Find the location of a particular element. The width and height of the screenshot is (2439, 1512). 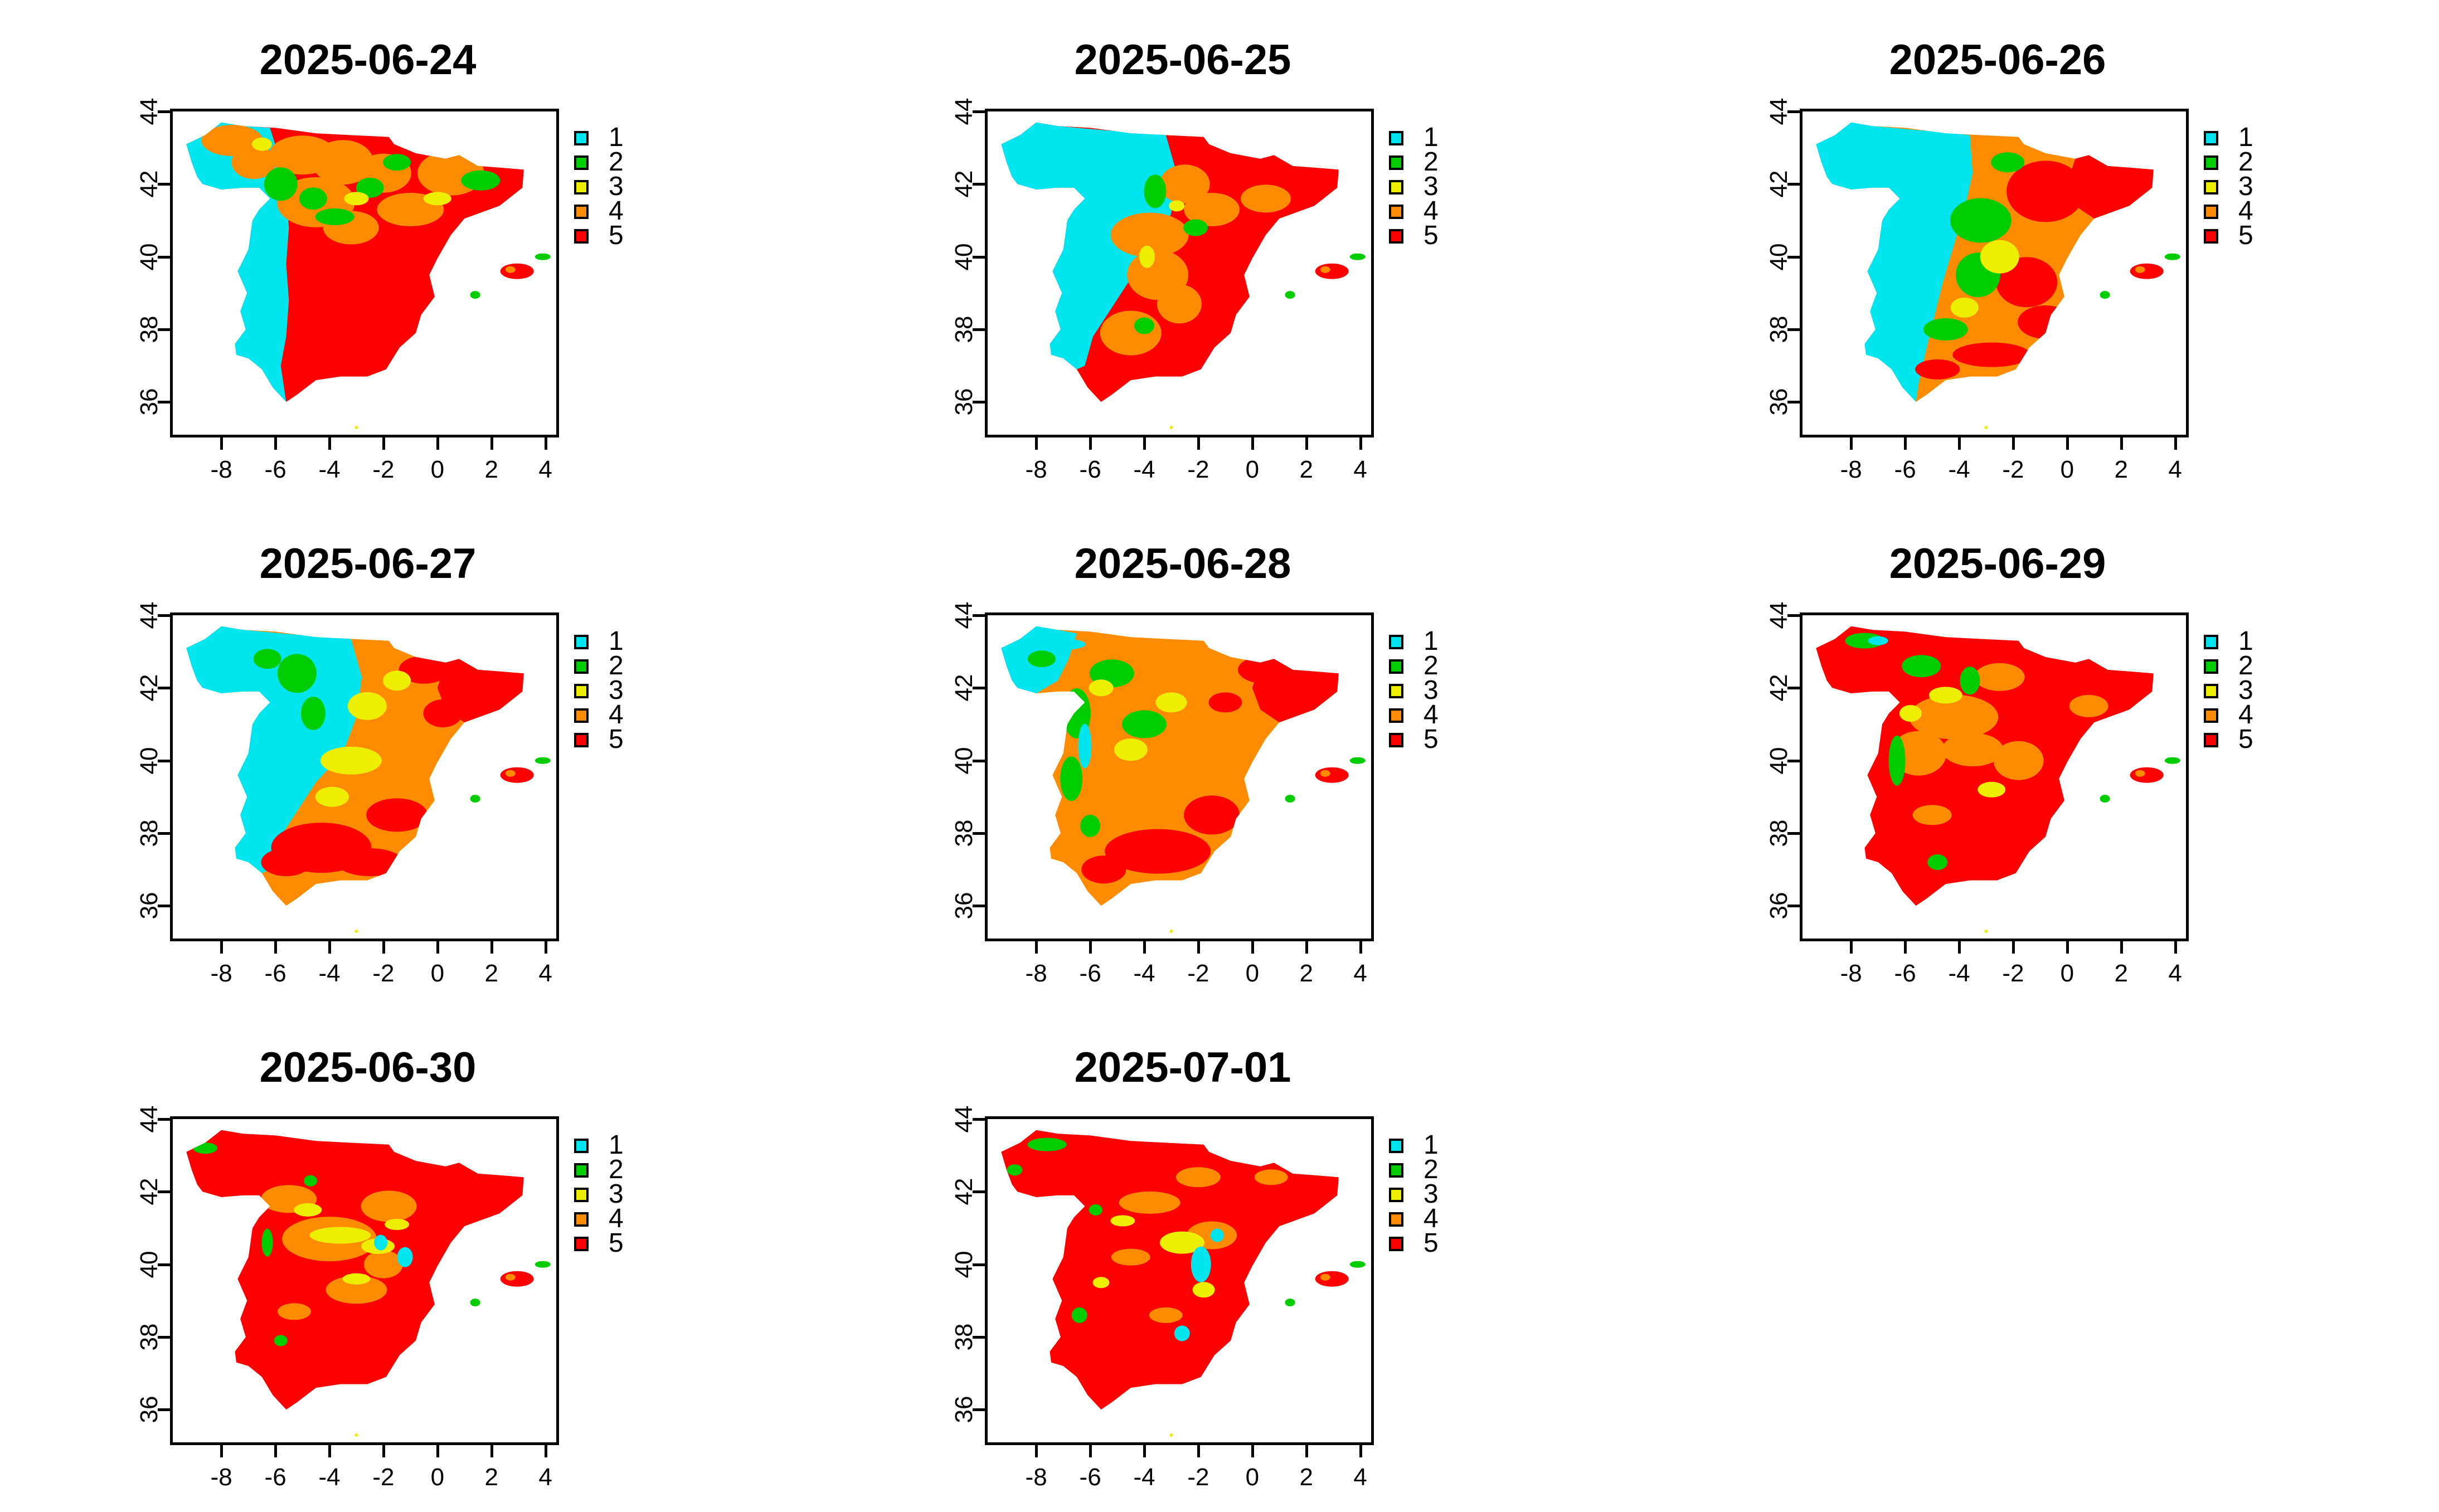

y-axis-tick-label: 36 is located at coordinates (1778, 402).